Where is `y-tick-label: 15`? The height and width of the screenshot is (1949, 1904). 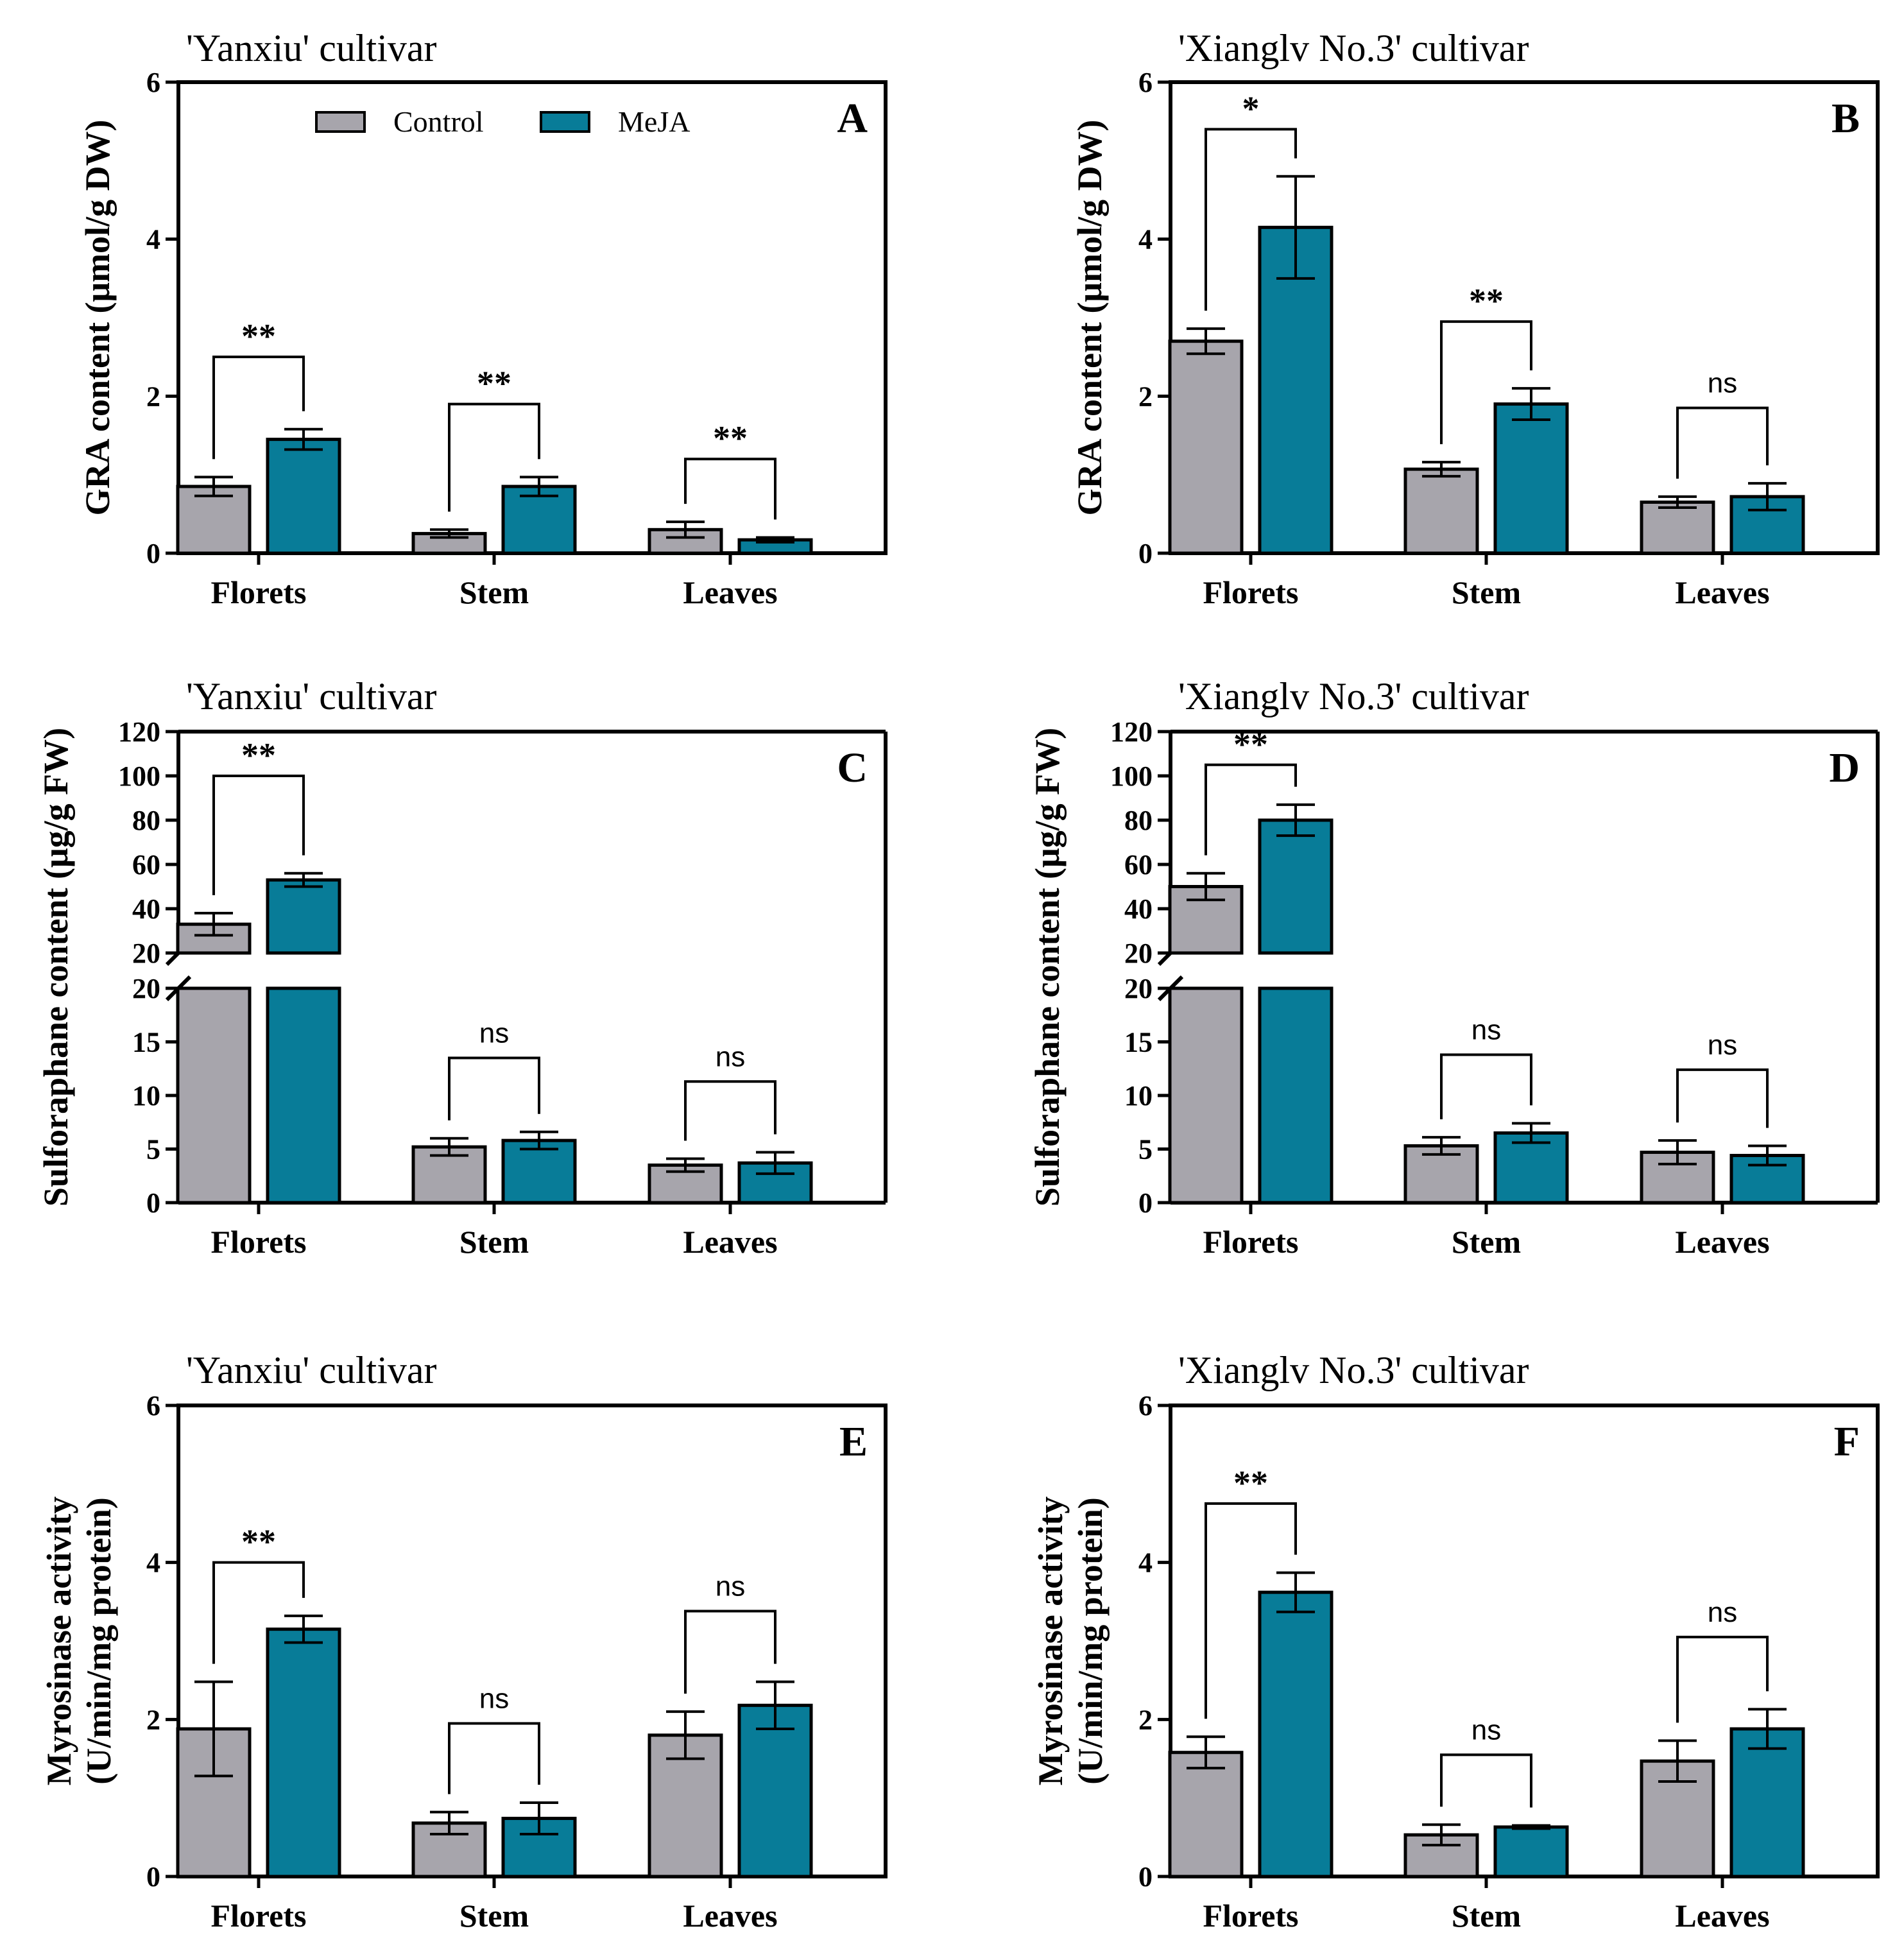 y-tick-label: 15 is located at coordinates (146, 1042).